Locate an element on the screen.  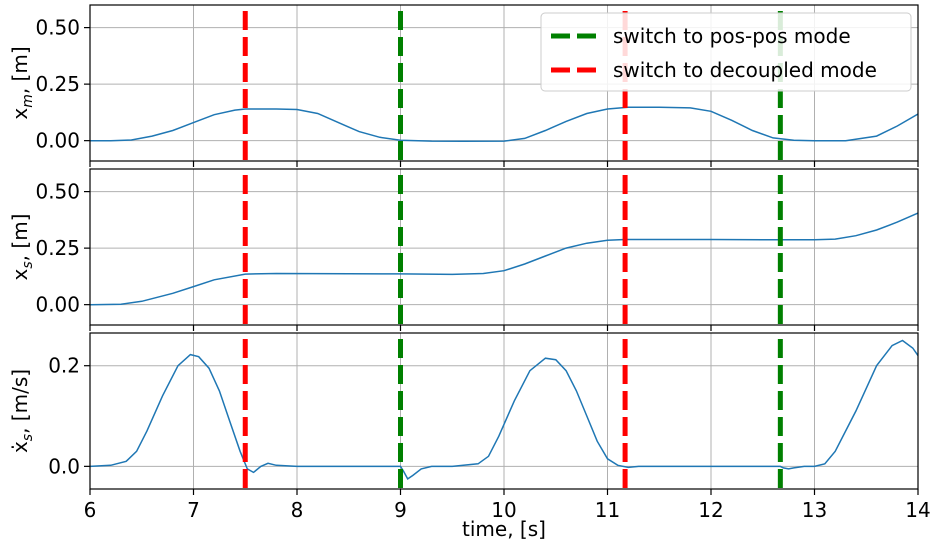
series-line is located at coordinates (504, 124).